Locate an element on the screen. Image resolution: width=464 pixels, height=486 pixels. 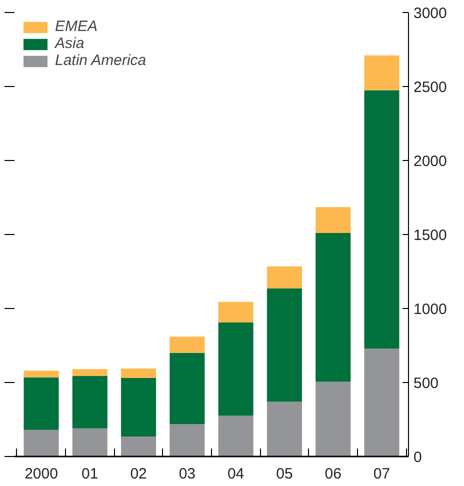
x-tick-label: 2000 is located at coordinates (41, 474).